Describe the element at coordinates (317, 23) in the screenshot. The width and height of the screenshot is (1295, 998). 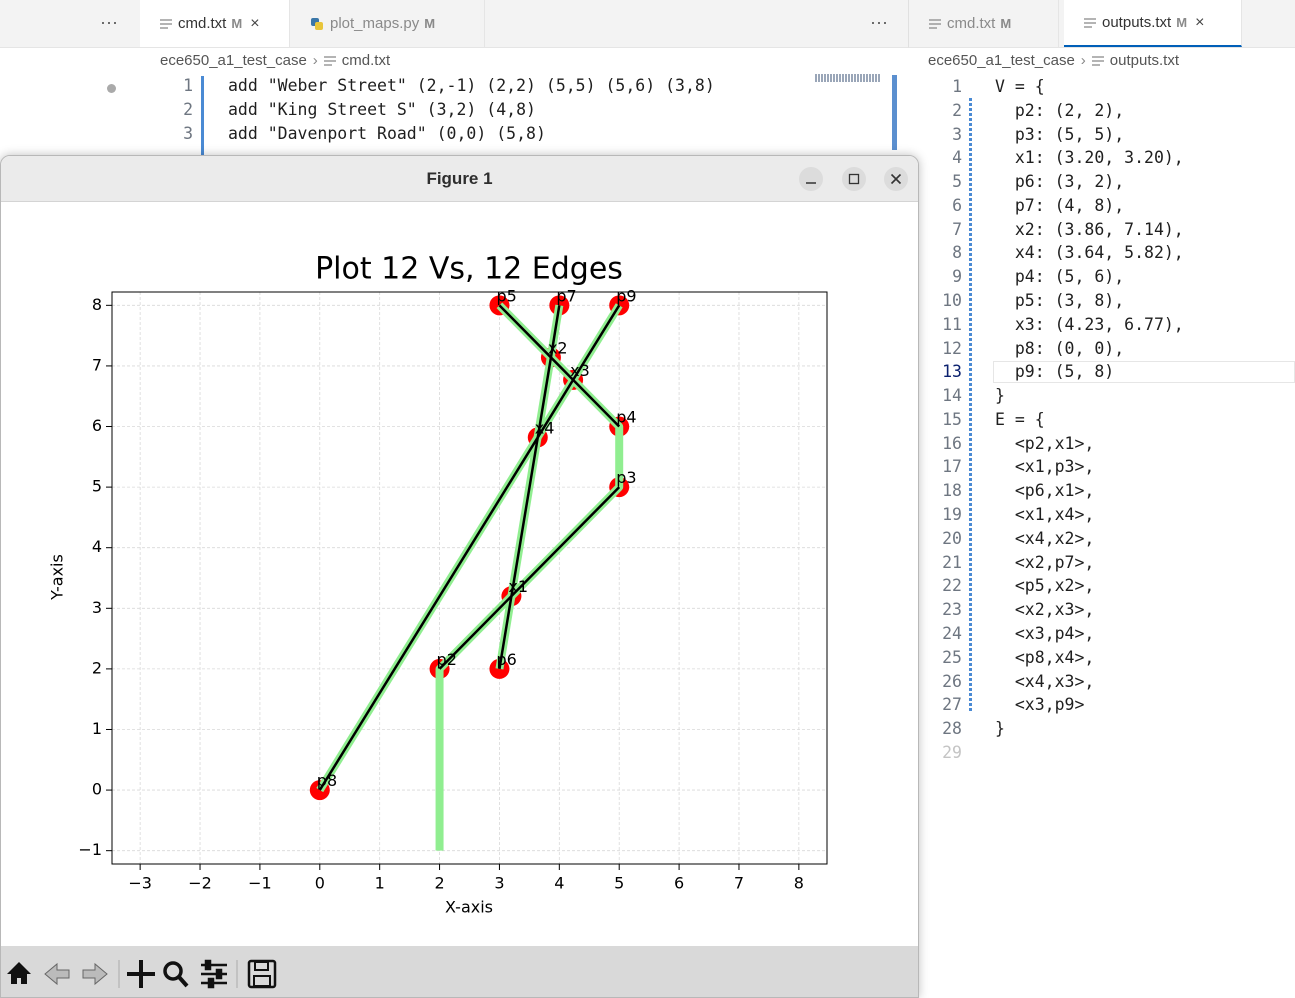
I see `python-icon` at that location.